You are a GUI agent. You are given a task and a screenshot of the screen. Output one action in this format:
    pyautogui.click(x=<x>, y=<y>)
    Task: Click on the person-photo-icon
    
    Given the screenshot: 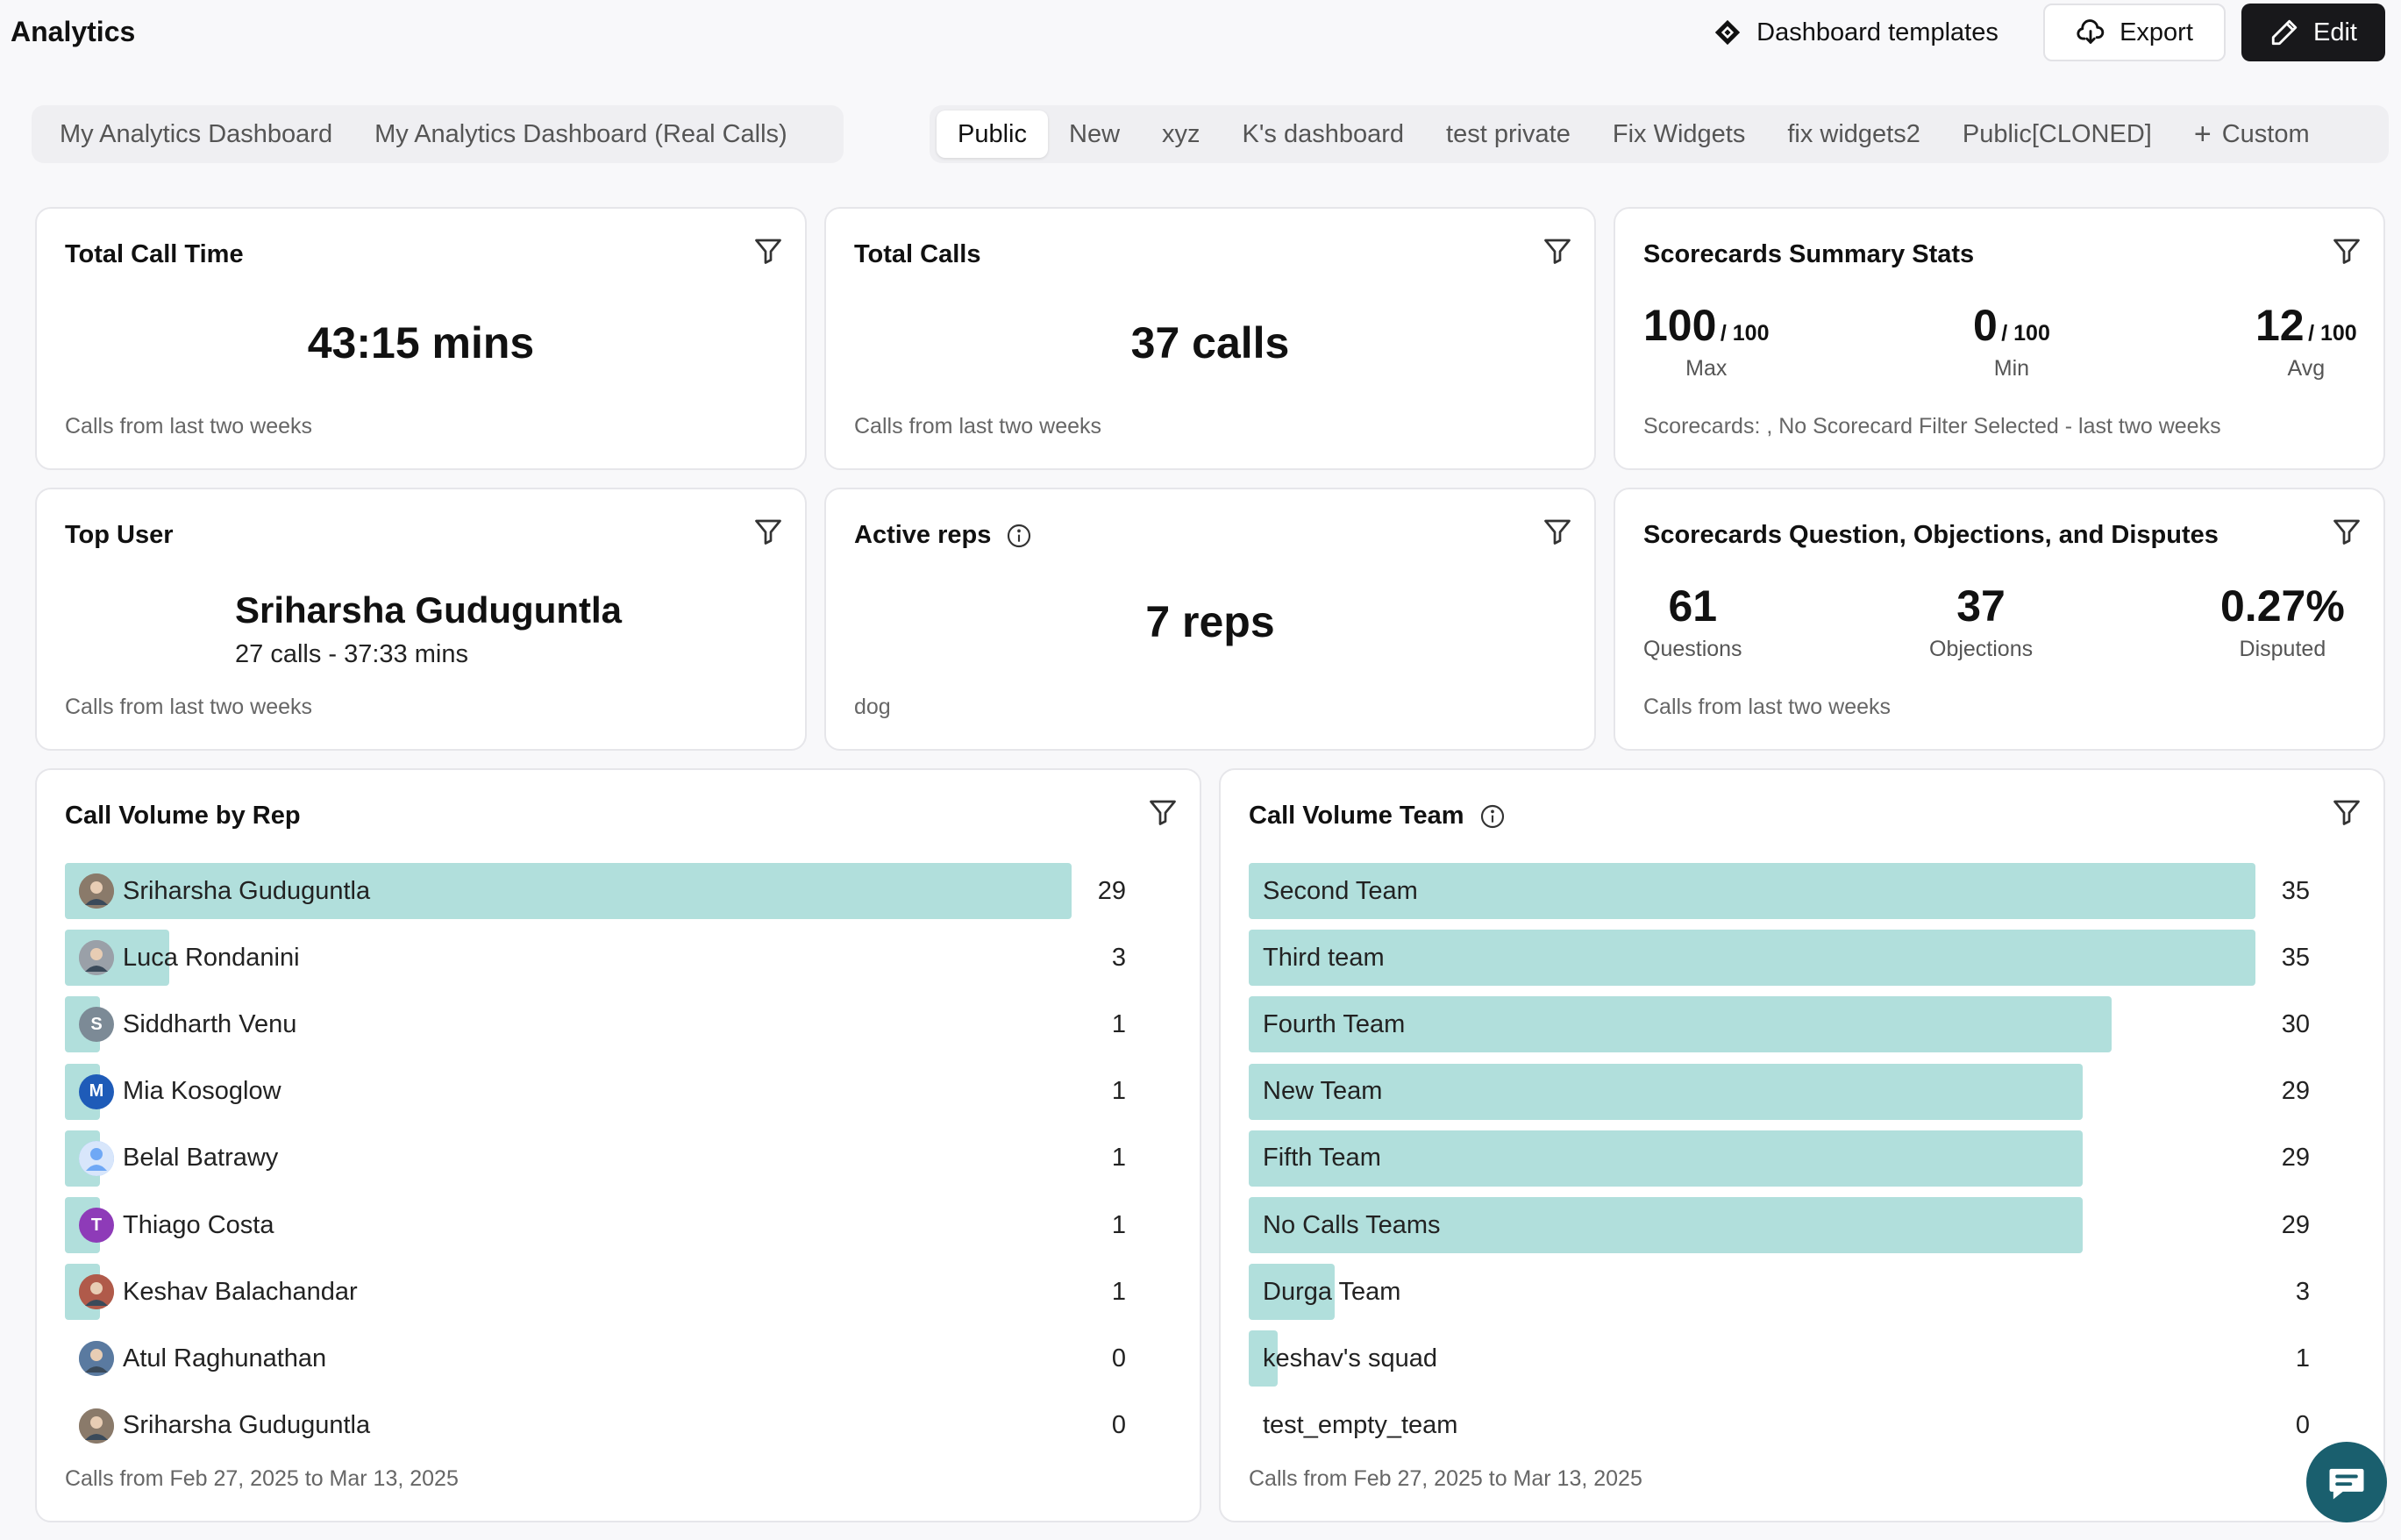 What is the action you would take?
    pyautogui.click(x=97, y=1426)
    